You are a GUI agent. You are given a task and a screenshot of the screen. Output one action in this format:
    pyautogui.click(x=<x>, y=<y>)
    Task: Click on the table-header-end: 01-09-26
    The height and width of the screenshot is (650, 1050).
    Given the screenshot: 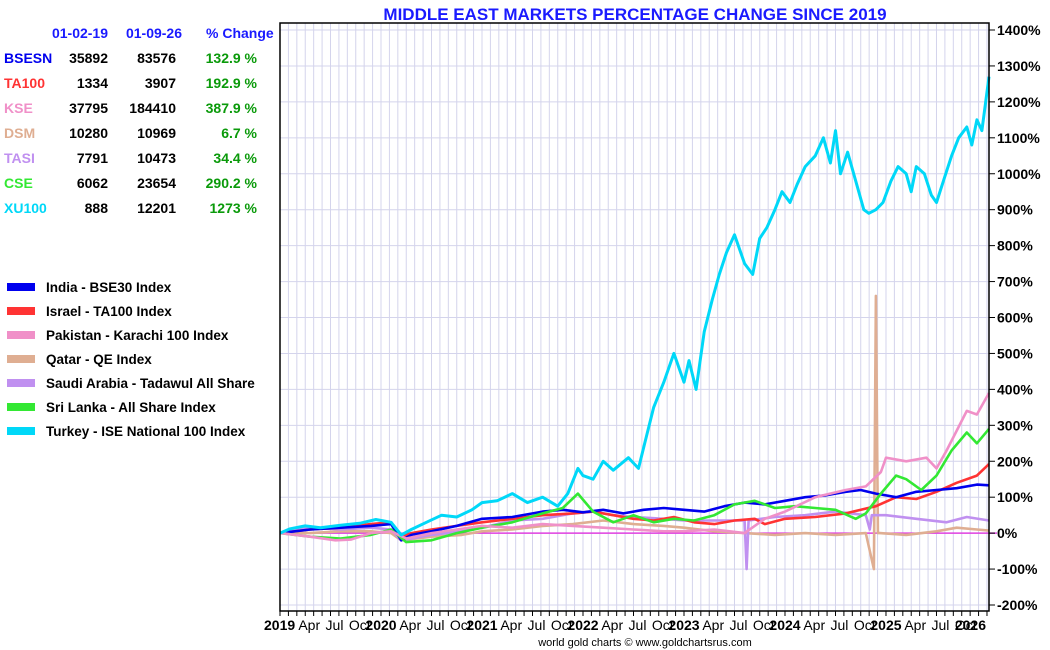 What is the action you would take?
    pyautogui.click(x=154, y=33)
    